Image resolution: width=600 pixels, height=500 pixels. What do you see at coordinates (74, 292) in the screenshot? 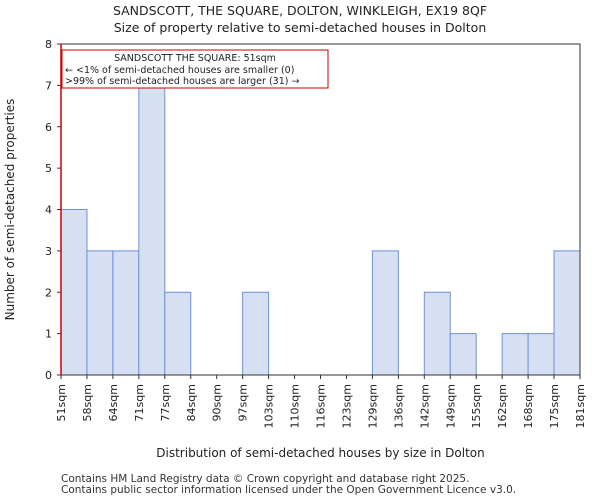
I see `bar-51sqm` at bounding box center [74, 292].